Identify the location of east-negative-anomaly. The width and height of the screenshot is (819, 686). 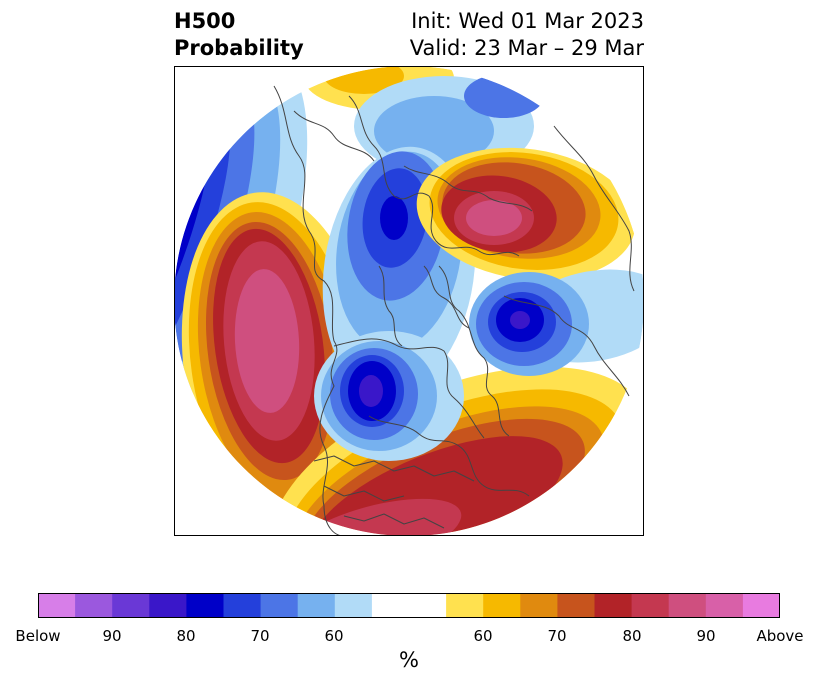
(556, 322).